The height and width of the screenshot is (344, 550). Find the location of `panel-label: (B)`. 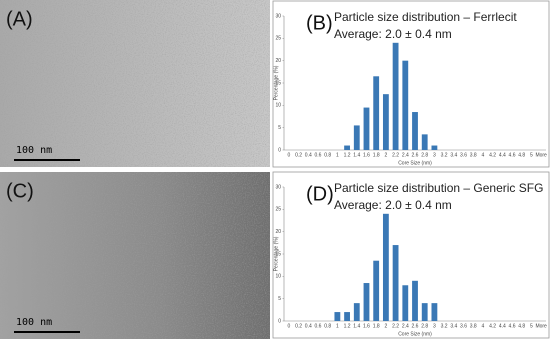

panel-label: (B) is located at coordinates (319, 23).